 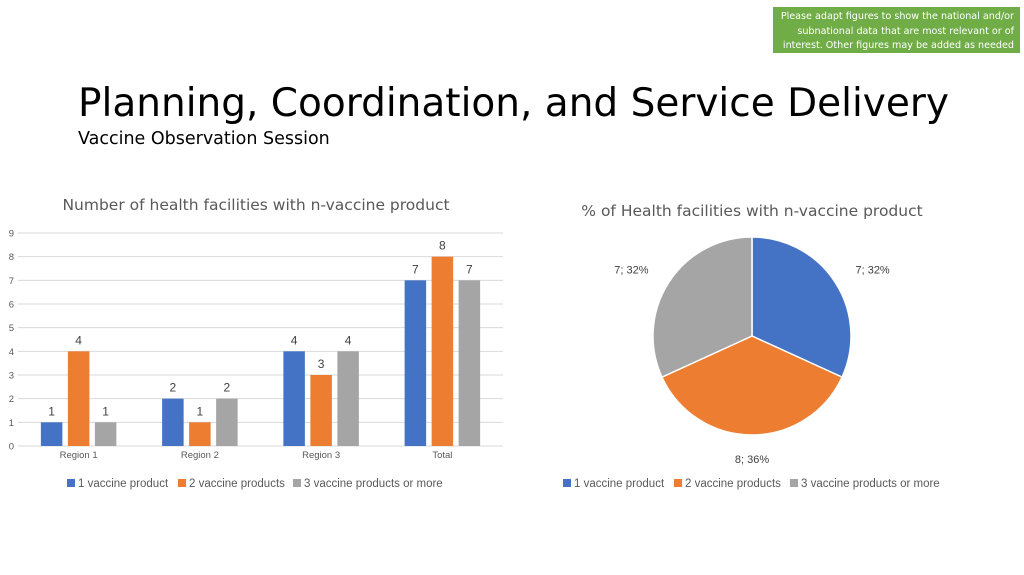 What do you see at coordinates (11, 234) in the screenshot?
I see `y-tick-label: 9` at bounding box center [11, 234].